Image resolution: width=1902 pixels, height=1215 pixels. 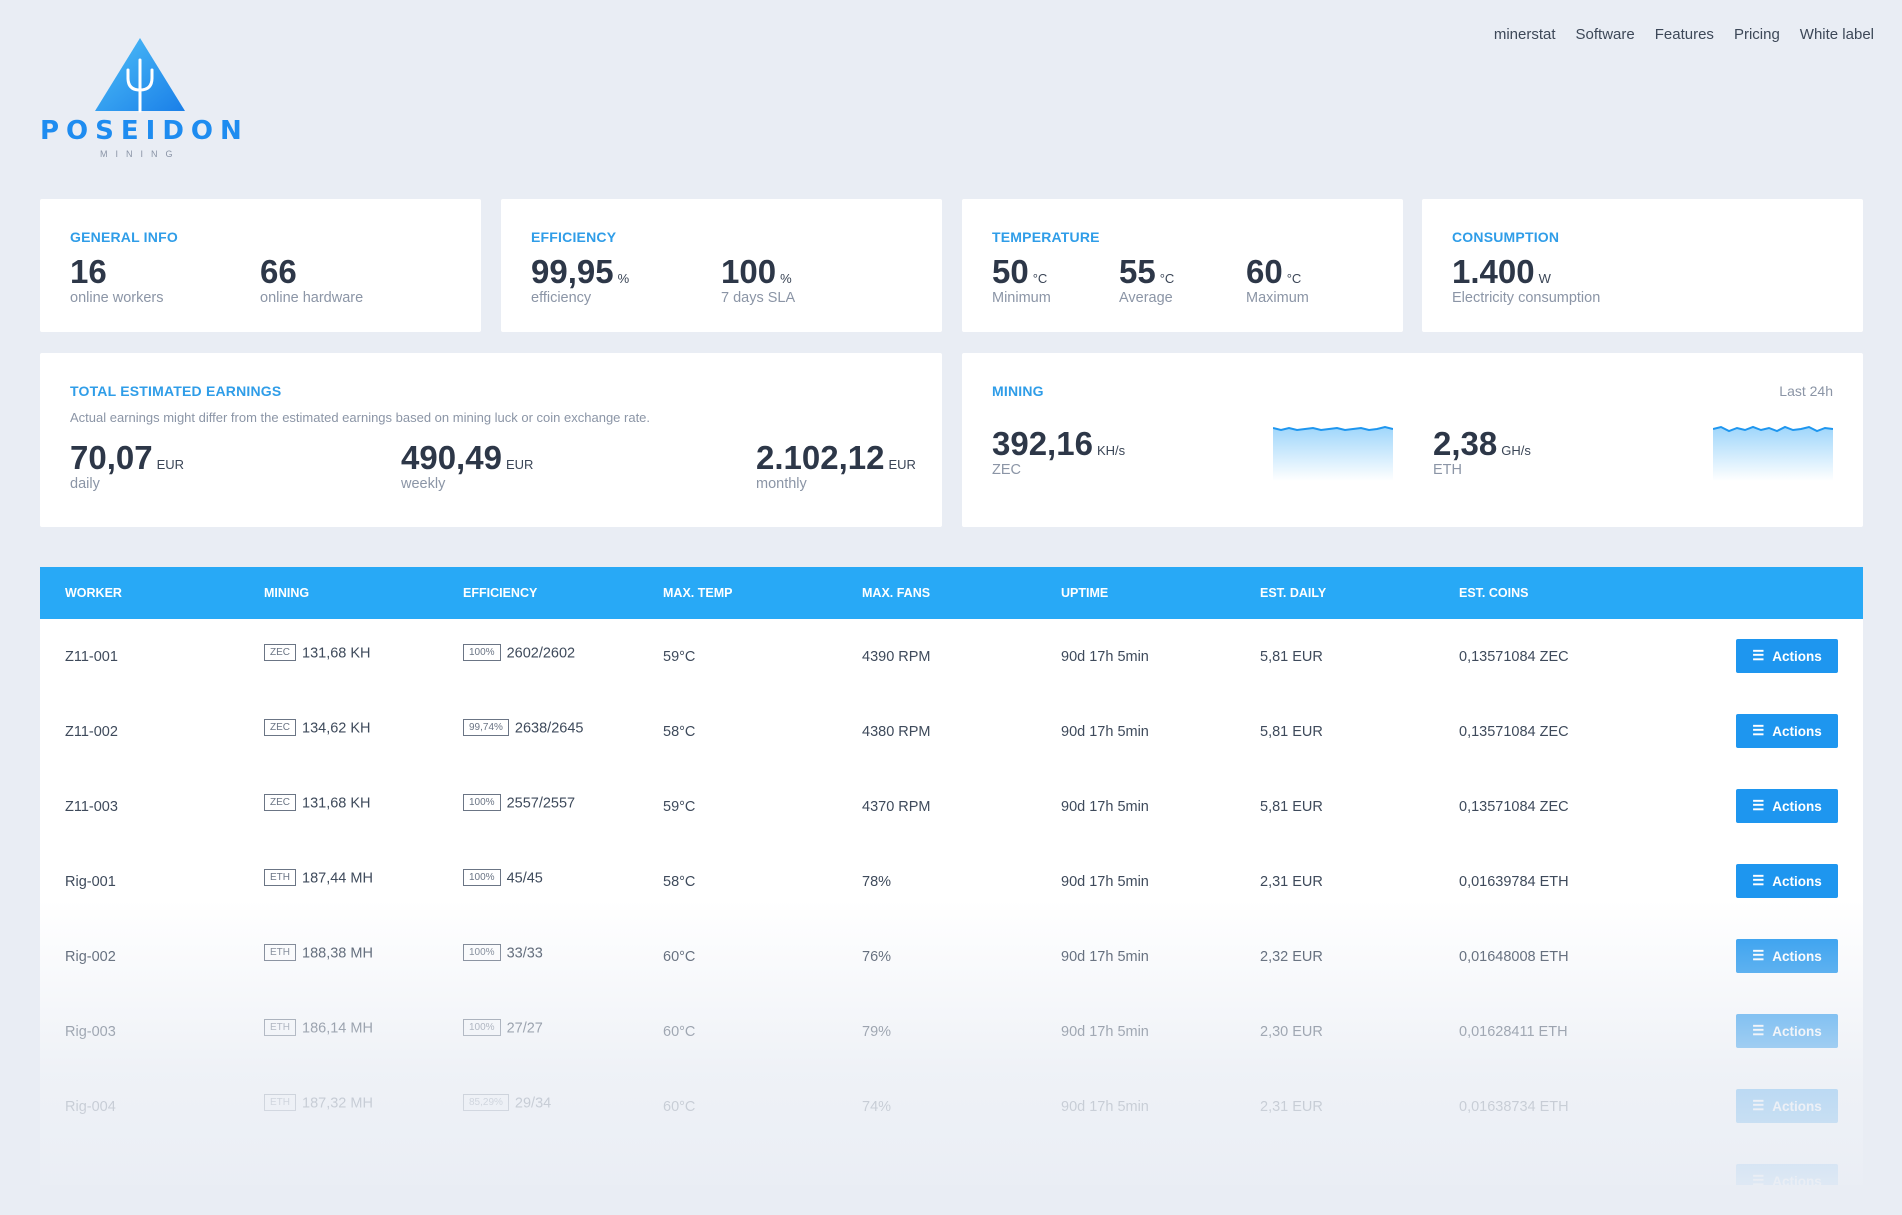 What do you see at coordinates (1806, 391) in the screenshot?
I see `period-label: Last 24h` at bounding box center [1806, 391].